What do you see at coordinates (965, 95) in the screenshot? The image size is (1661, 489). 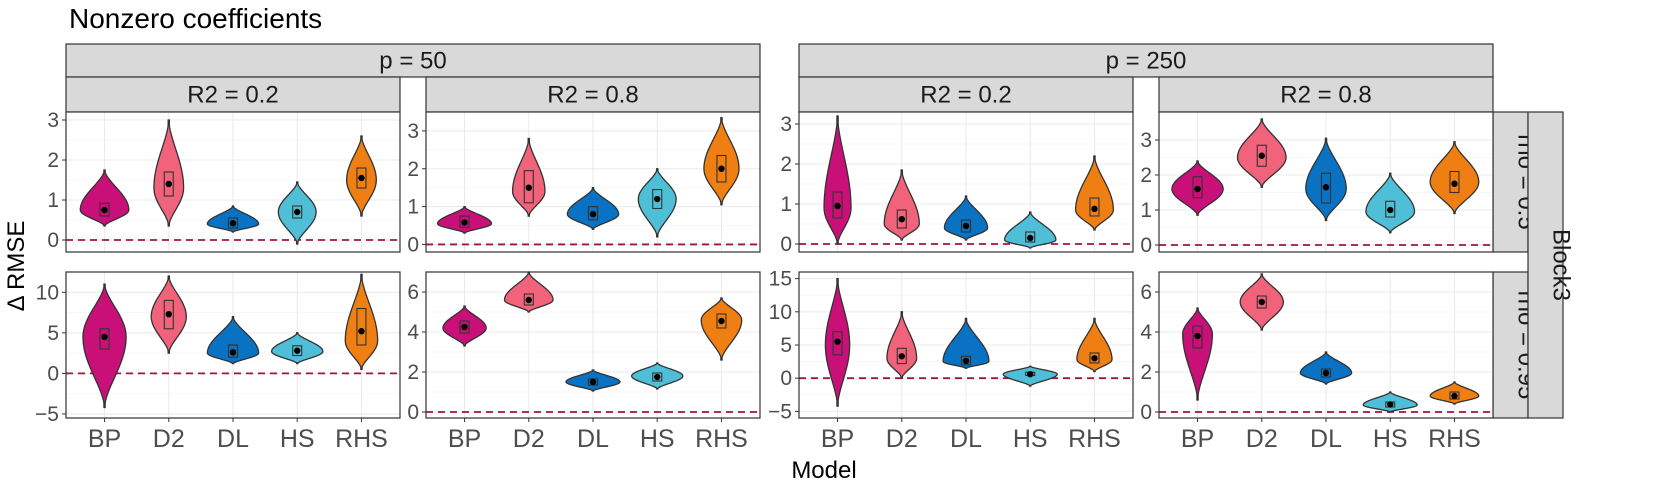 I see `strip-label: R2 = 0.2` at bounding box center [965, 95].